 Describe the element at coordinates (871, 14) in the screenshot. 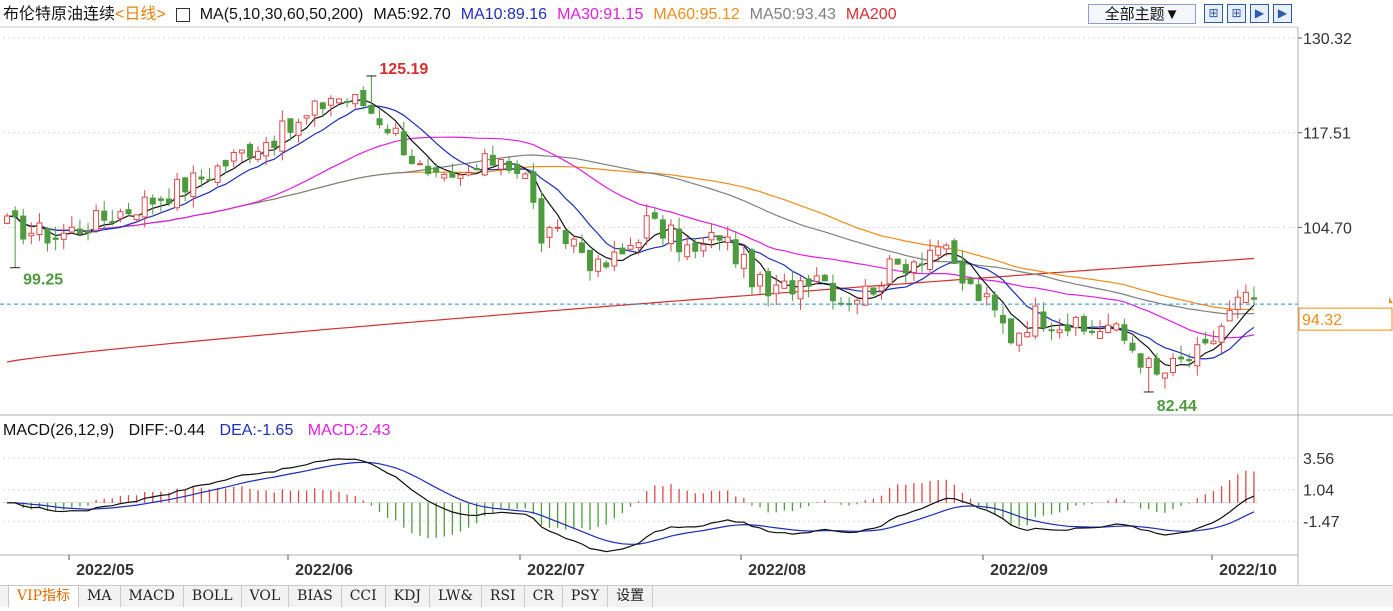

I see `ma200-value: MA200` at that location.